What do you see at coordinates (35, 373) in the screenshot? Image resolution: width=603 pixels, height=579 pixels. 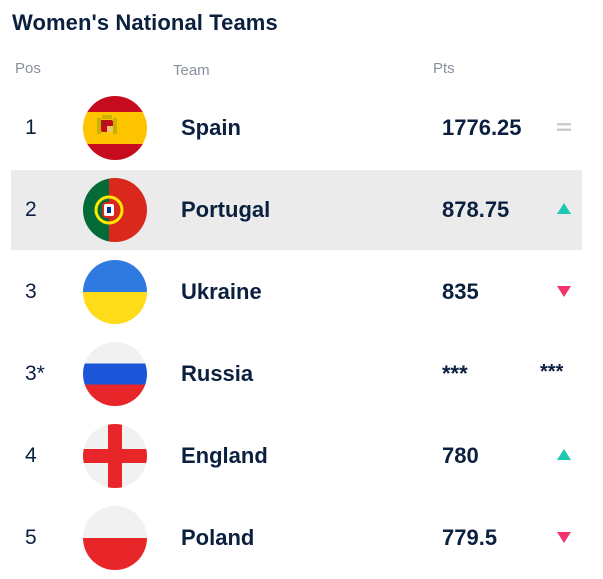 I see `position: 3*` at bounding box center [35, 373].